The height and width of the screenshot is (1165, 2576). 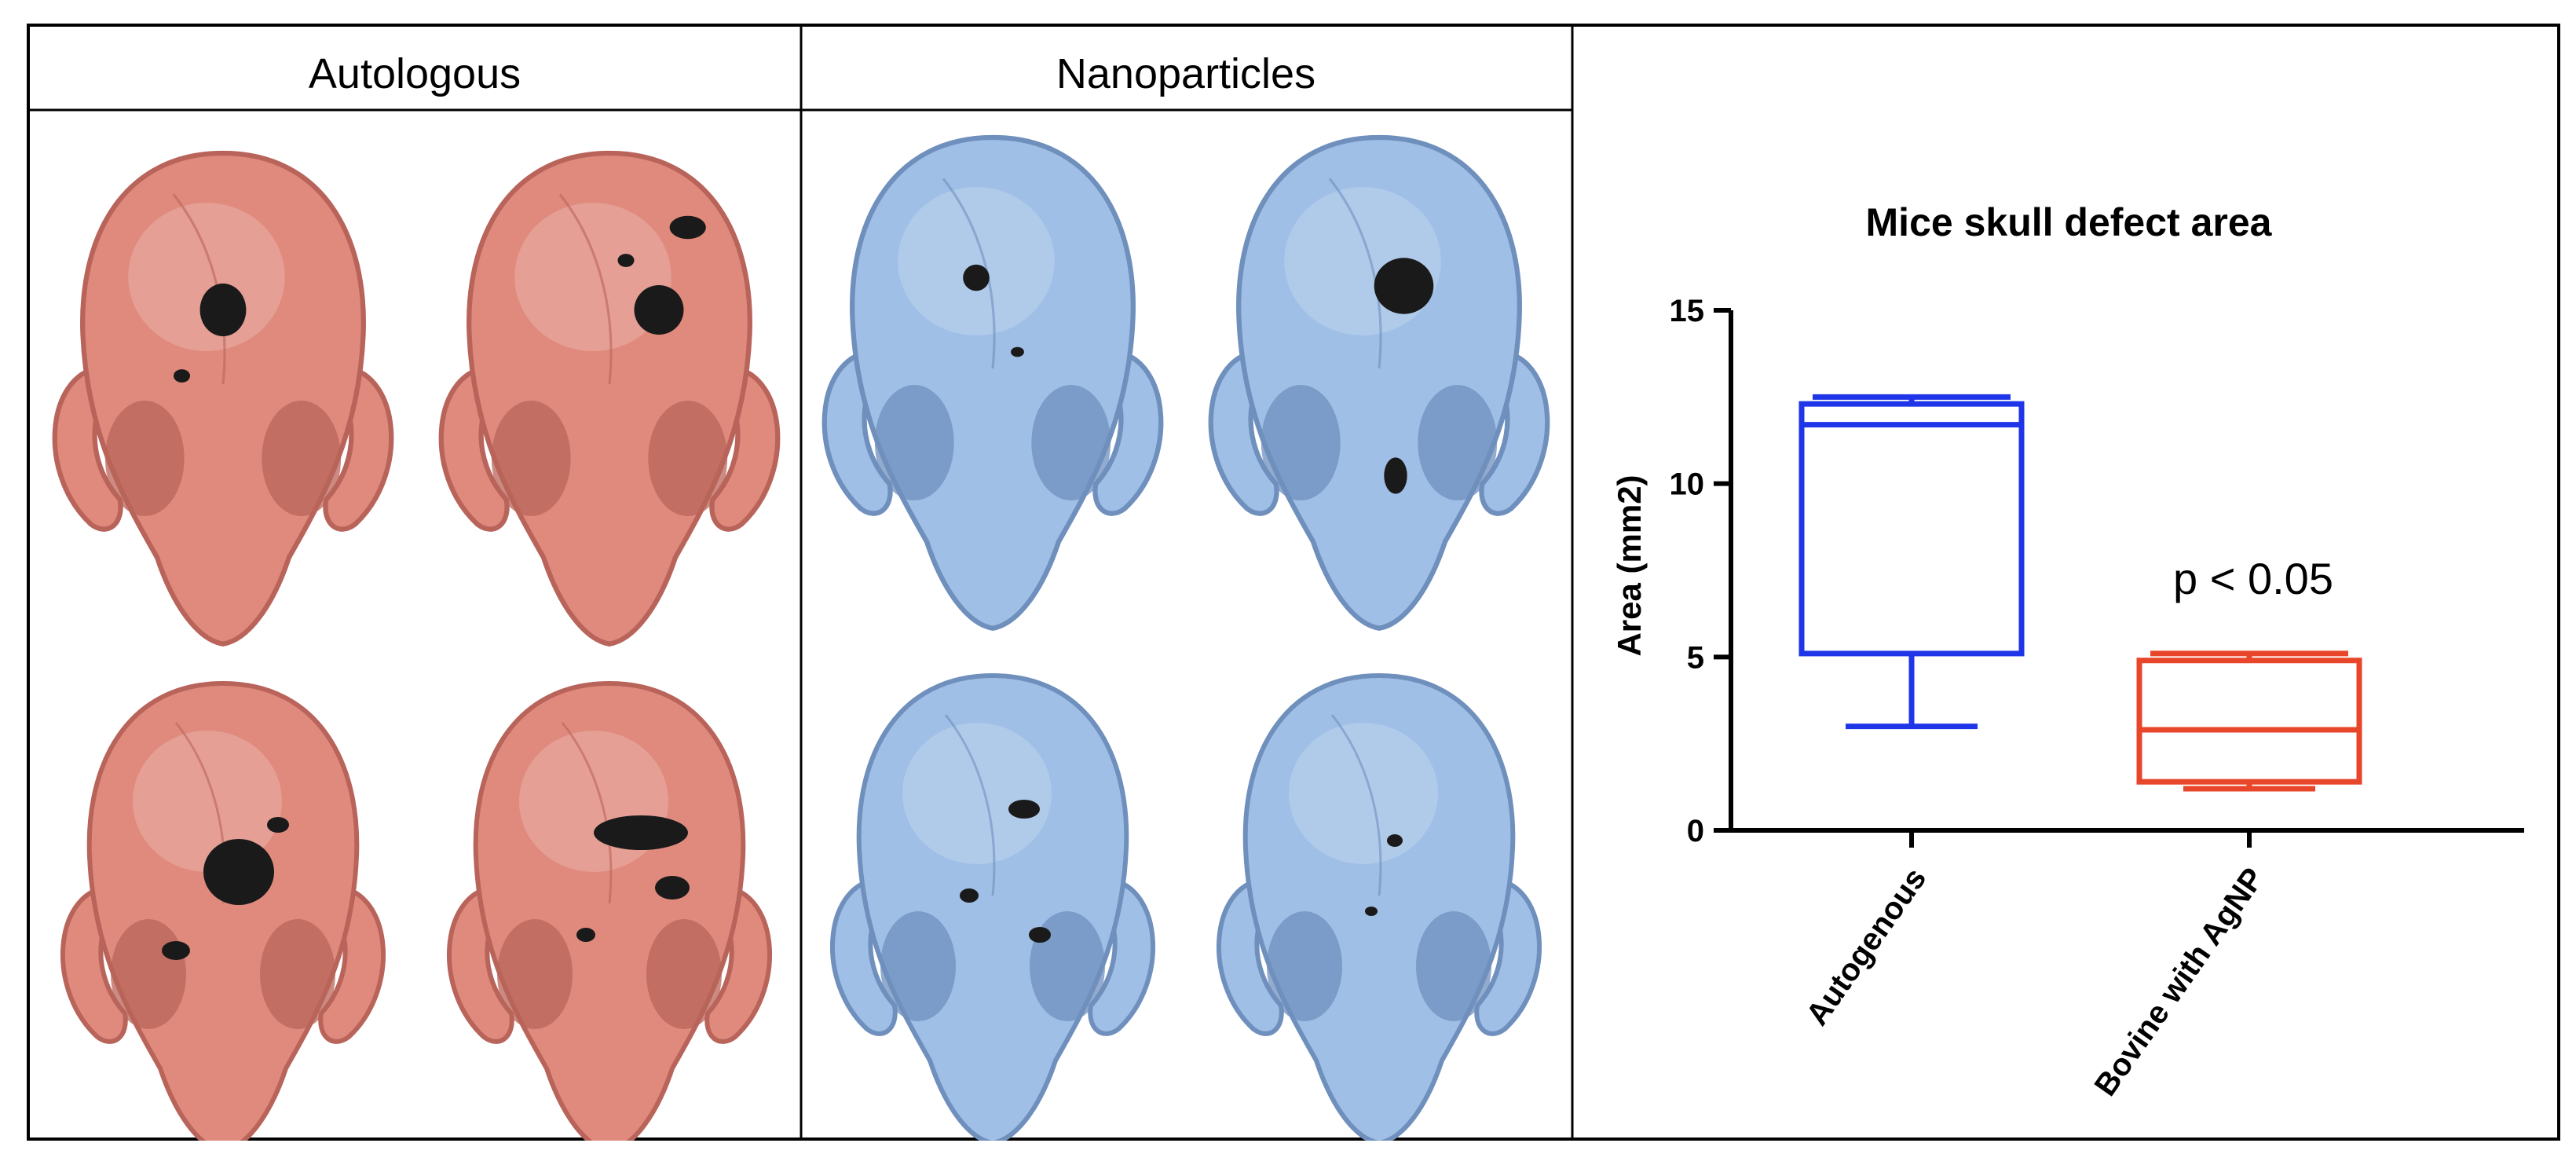 What do you see at coordinates (2253, 578) in the screenshot?
I see `p-value-annotation: p < 0.05` at bounding box center [2253, 578].